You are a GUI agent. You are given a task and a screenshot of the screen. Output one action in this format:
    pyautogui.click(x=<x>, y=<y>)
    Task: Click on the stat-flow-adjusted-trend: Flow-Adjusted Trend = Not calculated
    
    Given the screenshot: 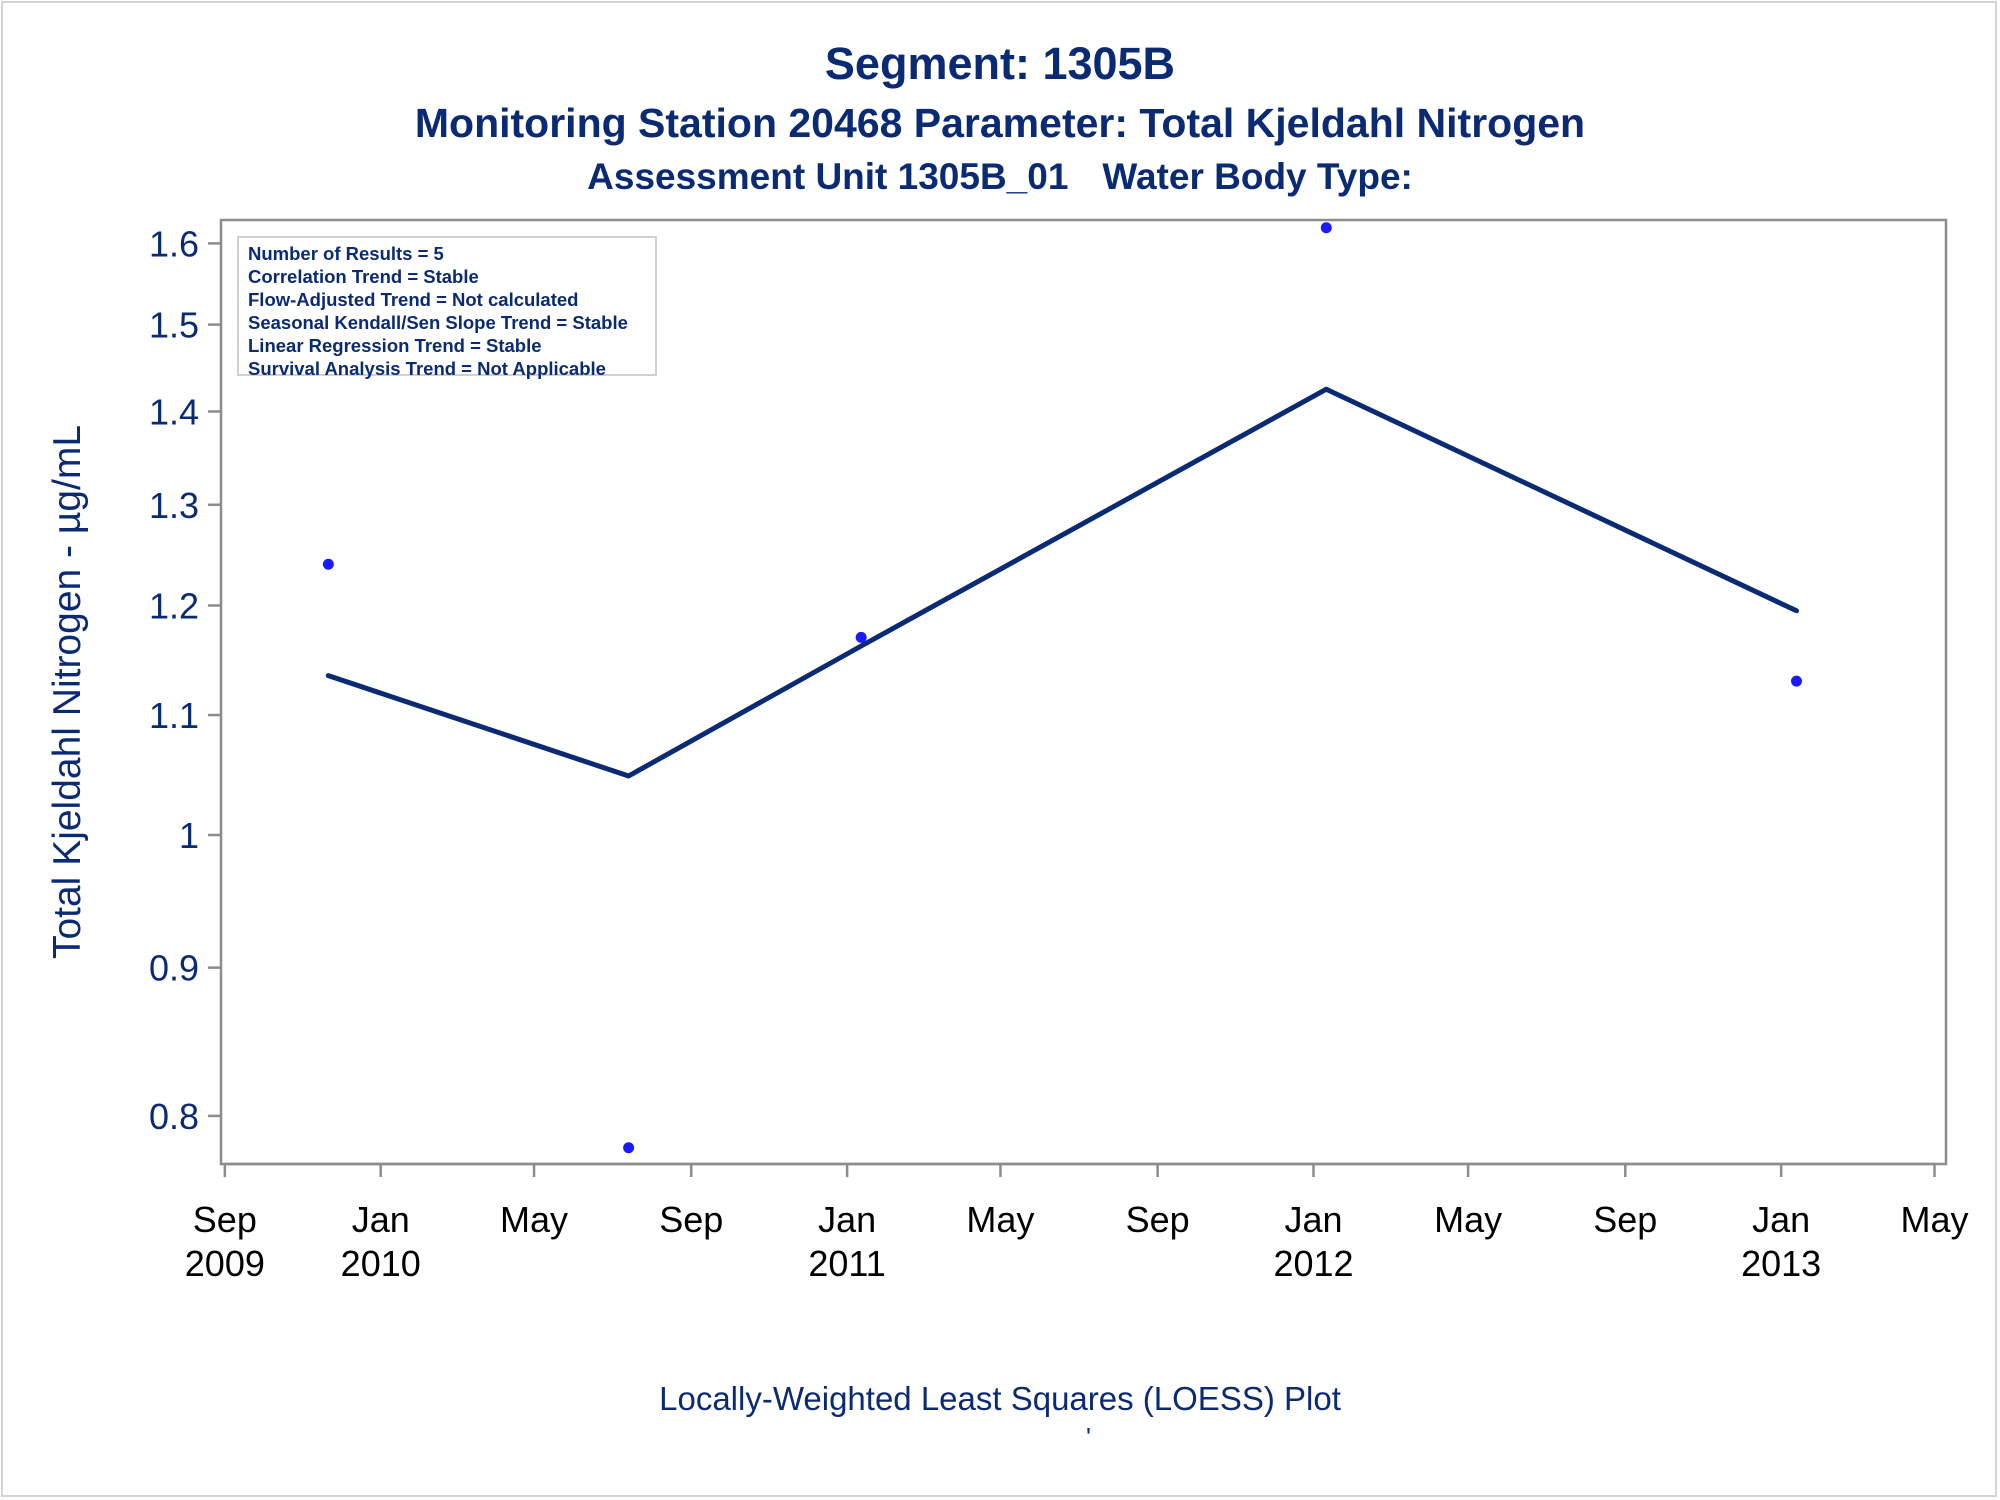 What is the action you would take?
    pyautogui.click(x=413, y=299)
    